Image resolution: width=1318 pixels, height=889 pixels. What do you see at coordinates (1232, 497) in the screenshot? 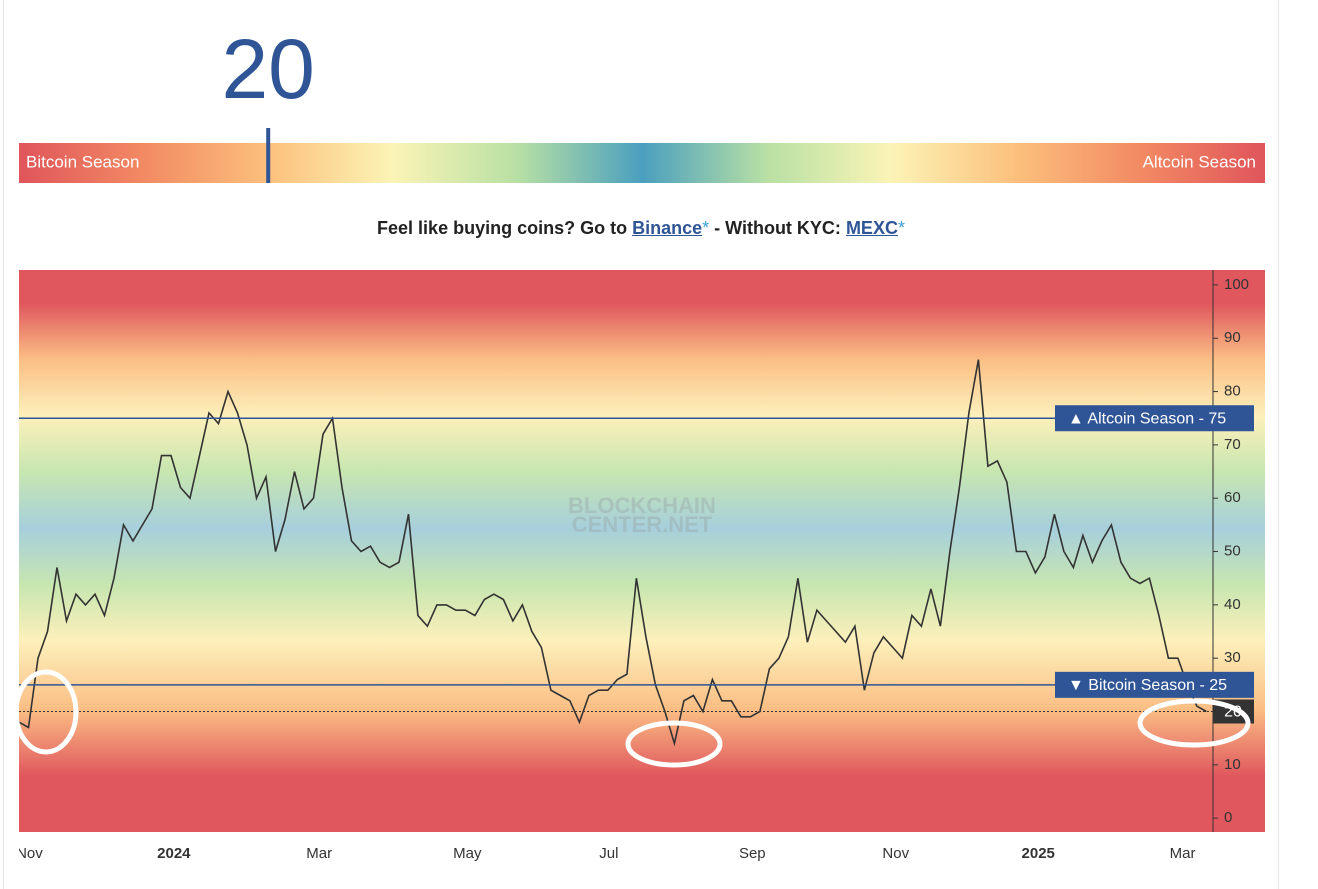
I see `y-tick-label: 60` at bounding box center [1232, 497].